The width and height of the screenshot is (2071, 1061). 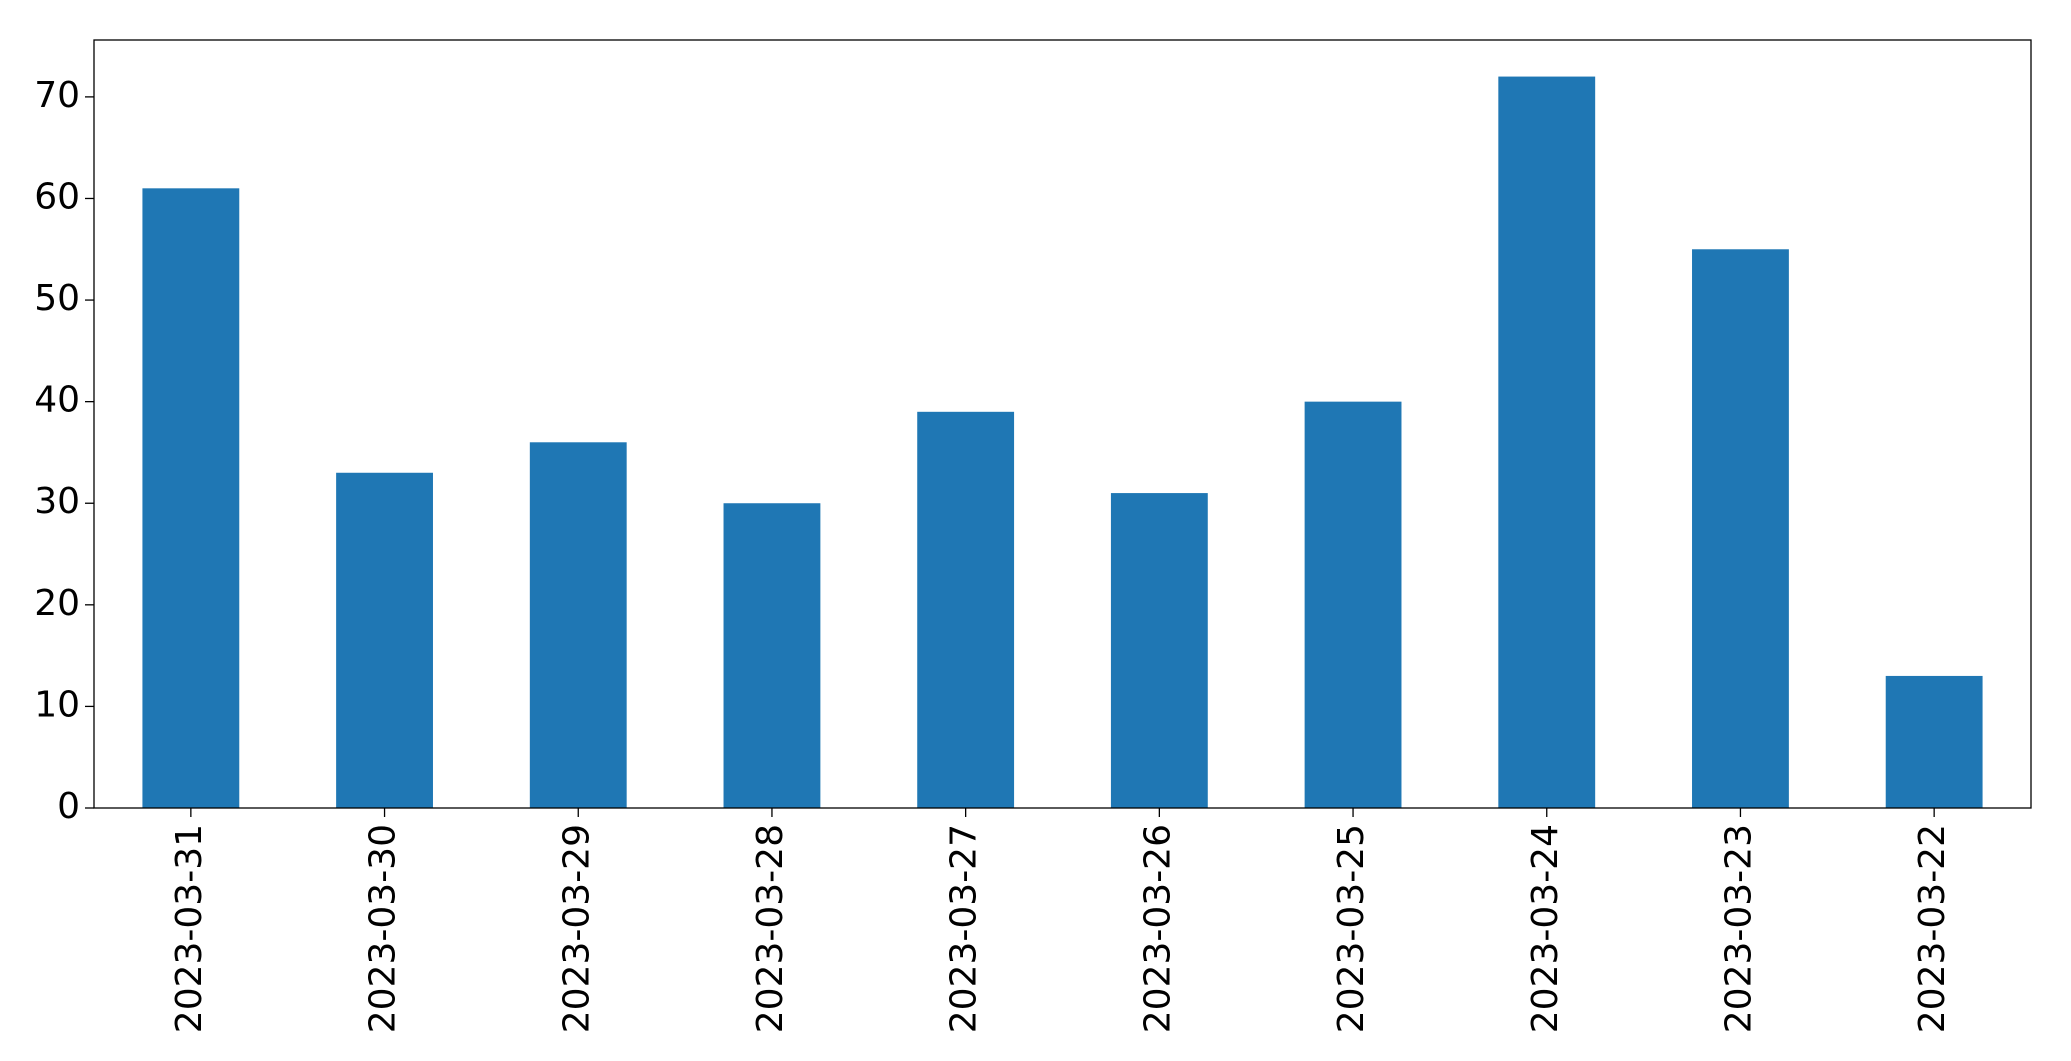 What do you see at coordinates (964, 928) in the screenshot?
I see `x-tick-label: 2023-03-27` at bounding box center [964, 928].